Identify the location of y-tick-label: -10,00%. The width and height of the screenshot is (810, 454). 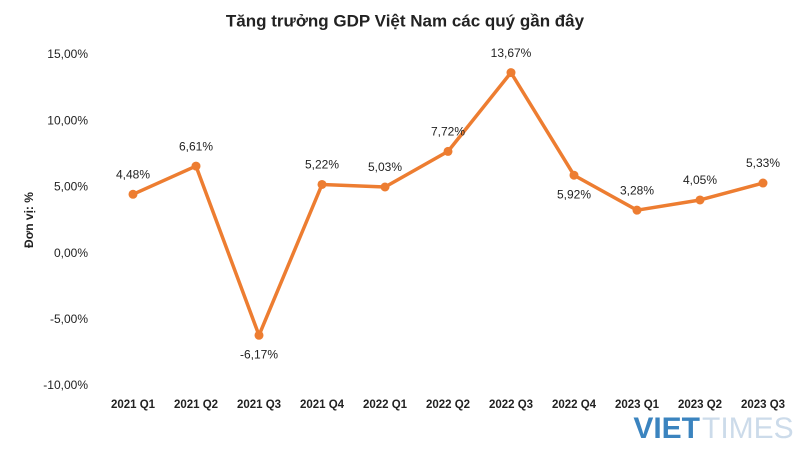
(65, 385).